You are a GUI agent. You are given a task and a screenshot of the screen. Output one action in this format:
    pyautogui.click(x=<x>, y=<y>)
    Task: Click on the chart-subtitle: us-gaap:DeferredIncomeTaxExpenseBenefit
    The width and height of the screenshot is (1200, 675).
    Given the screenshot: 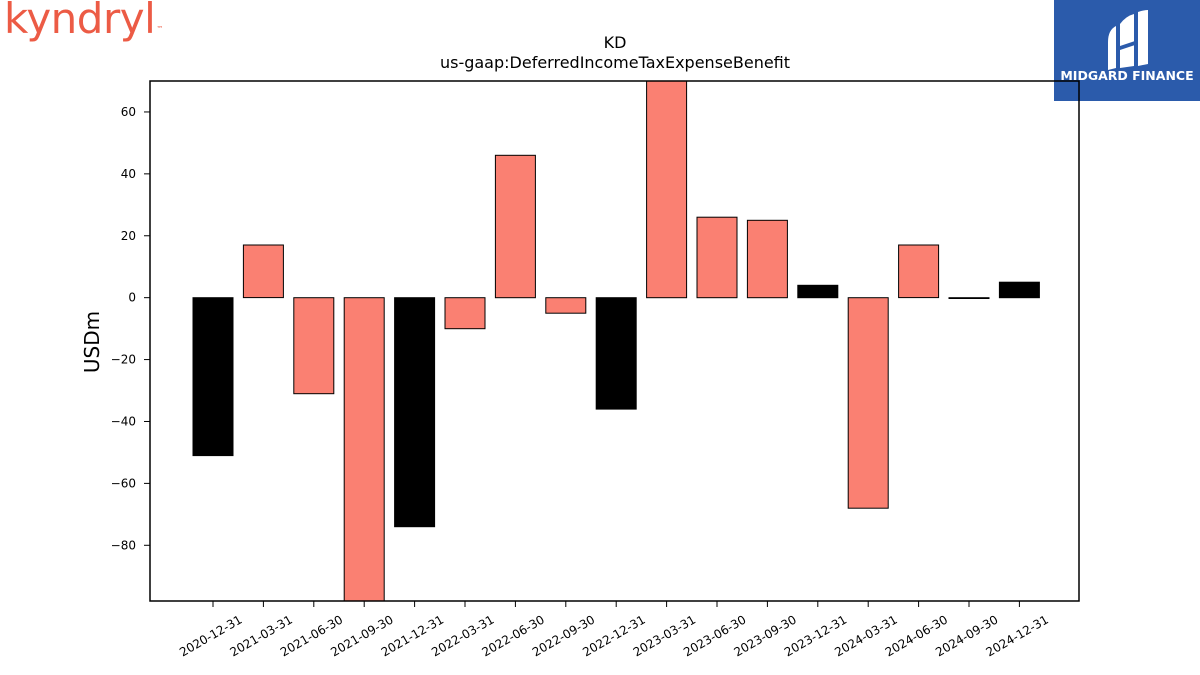 What is the action you would take?
    pyautogui.click(x=615, y=62)
    